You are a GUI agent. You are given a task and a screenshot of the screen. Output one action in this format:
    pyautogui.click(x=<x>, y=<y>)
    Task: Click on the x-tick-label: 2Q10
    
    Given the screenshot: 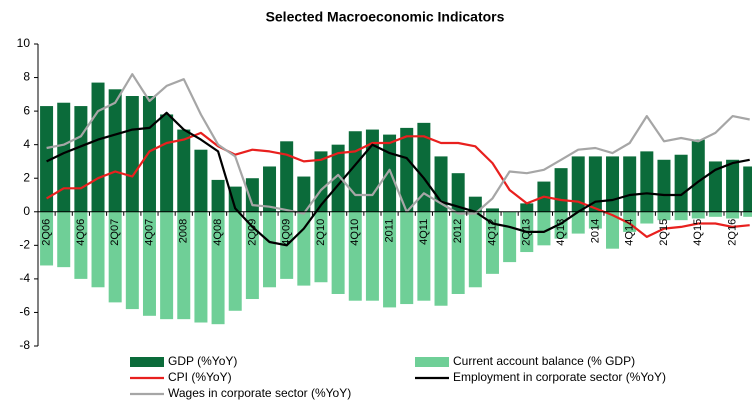 What is the action you would take?
    pyautogui.click(x=321, y=232)
    